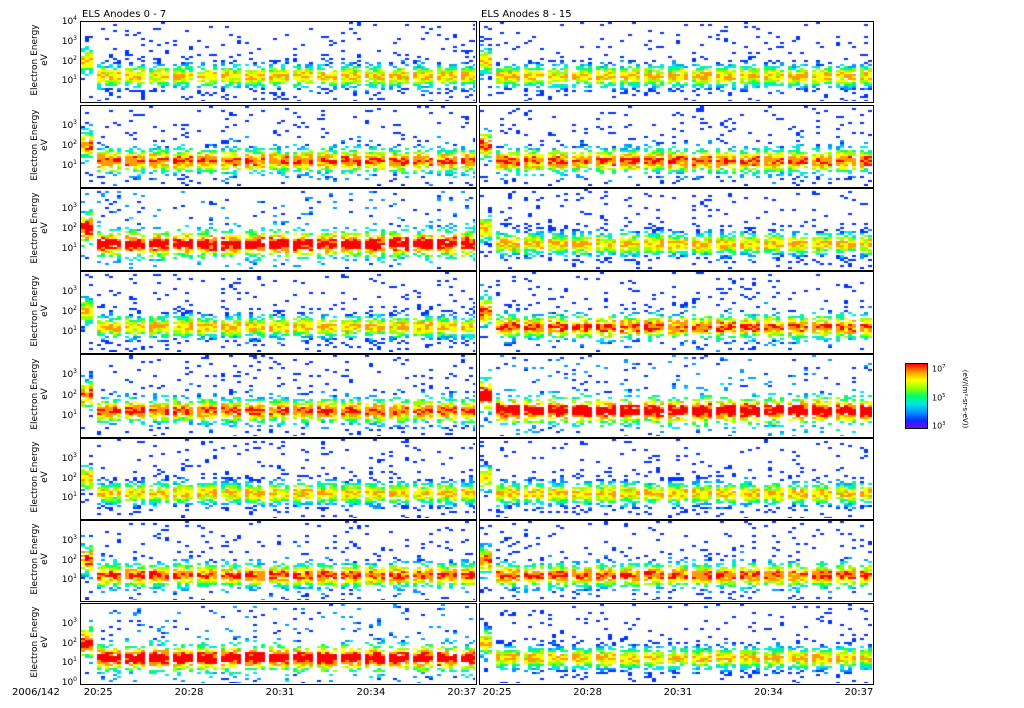  What do you see at coordinates (124, 14) in the screenshot?
I see `column-title: ELS Anodes 0 - 7` at bounding box center [124, 14].